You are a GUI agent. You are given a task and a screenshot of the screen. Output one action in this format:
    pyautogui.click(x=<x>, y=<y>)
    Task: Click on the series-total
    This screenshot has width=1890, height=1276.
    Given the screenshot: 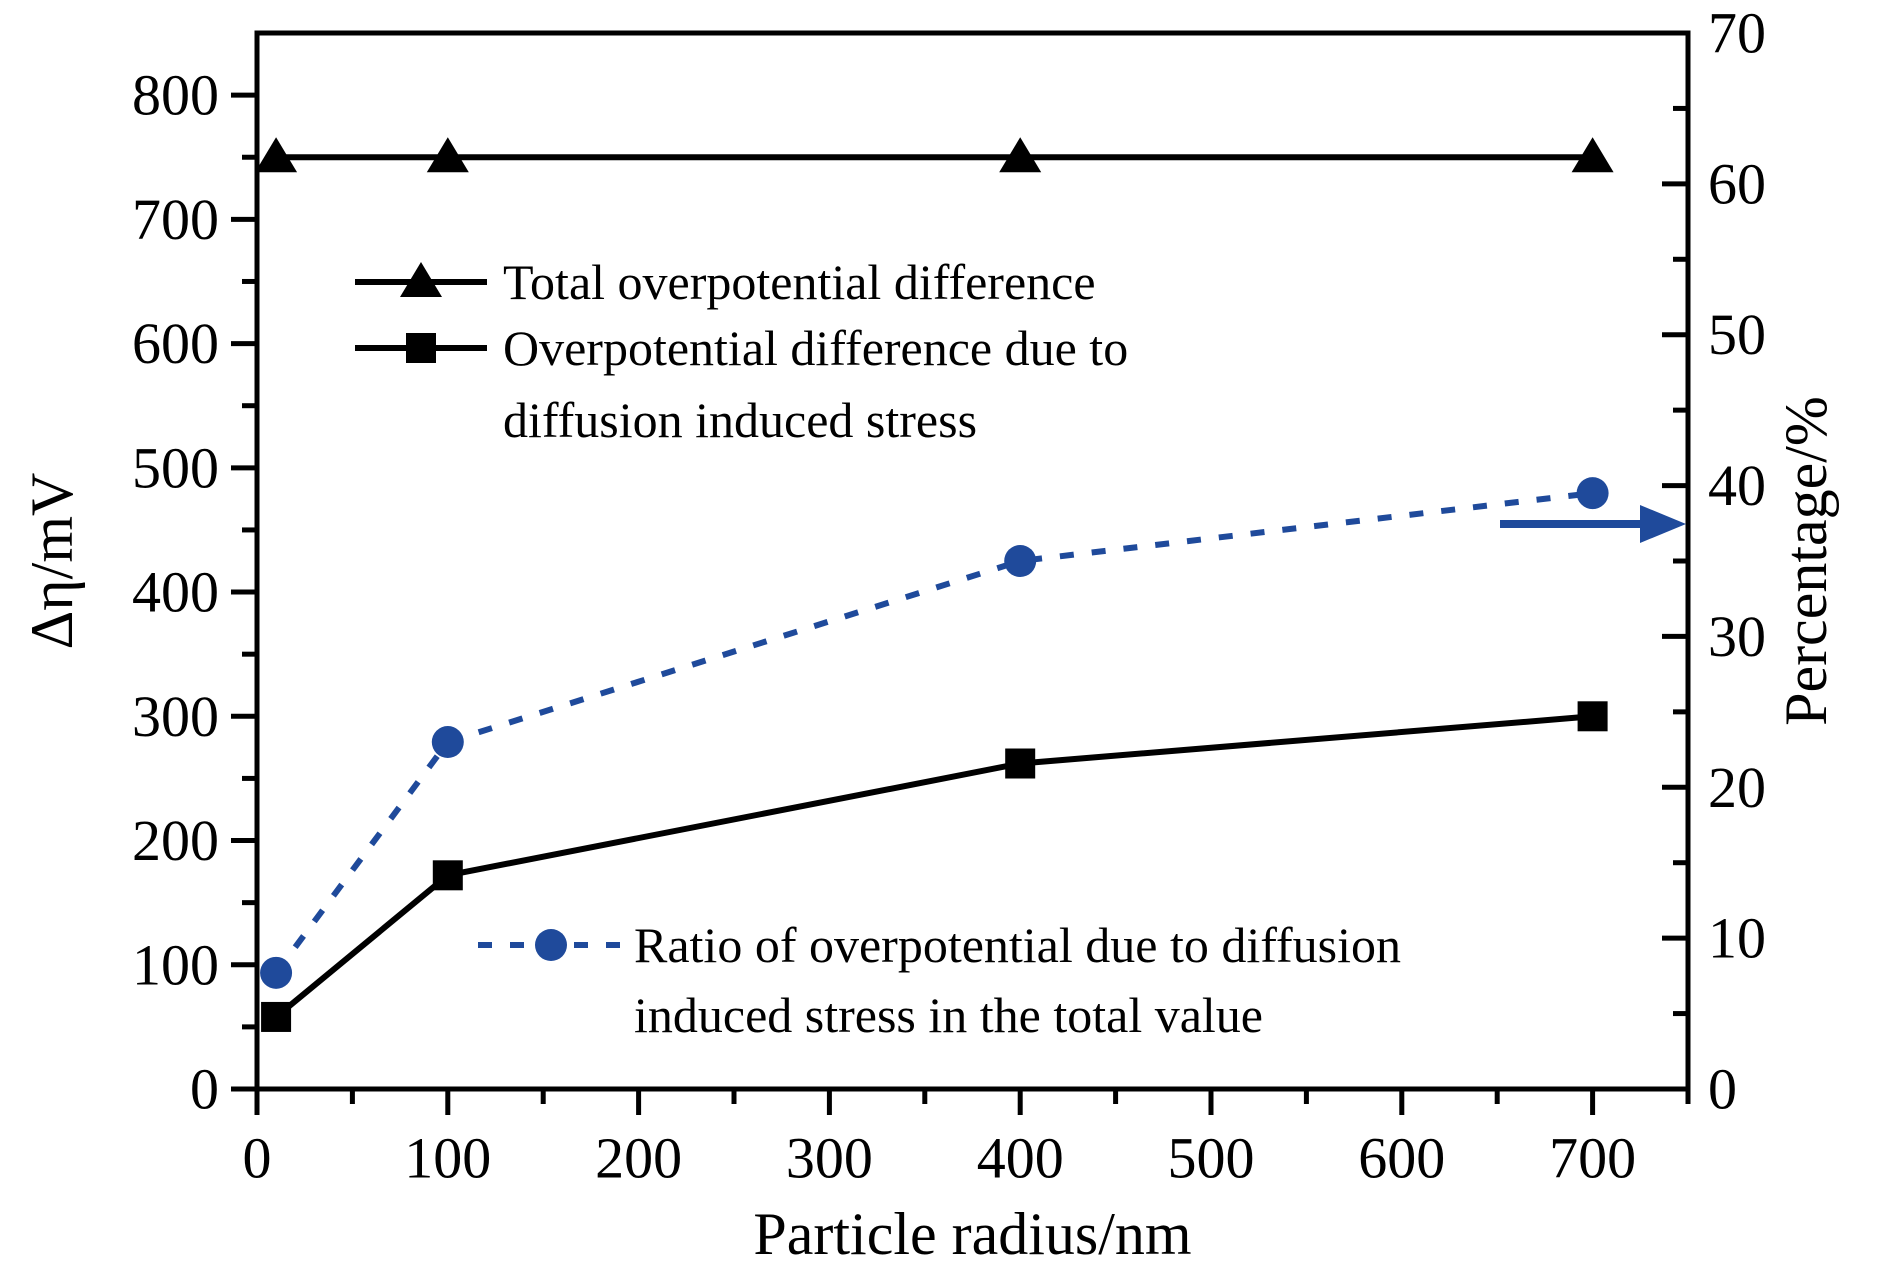 What is the action you would take?
    pyautogui.click(x=934, y=155)
    